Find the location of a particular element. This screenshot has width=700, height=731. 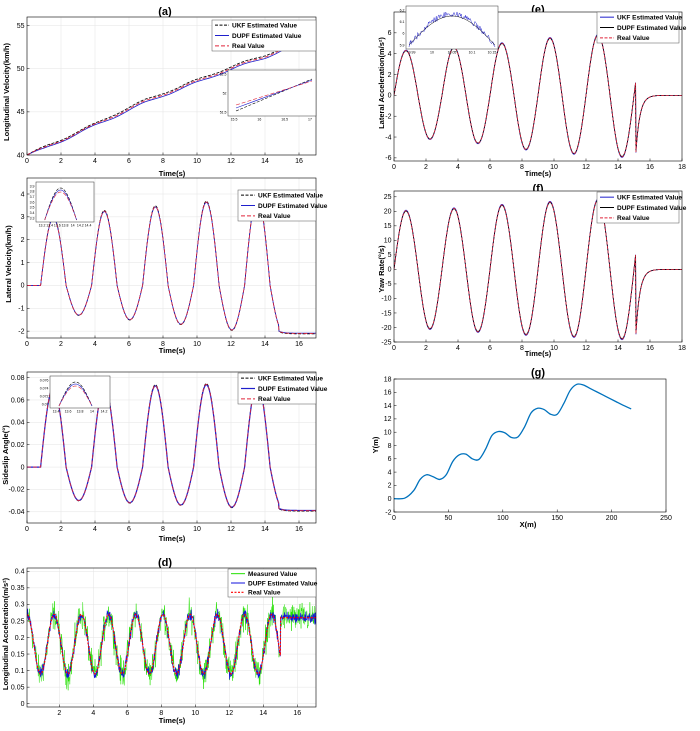

x-tick-label: 18 is located at coordinates (682, 167).